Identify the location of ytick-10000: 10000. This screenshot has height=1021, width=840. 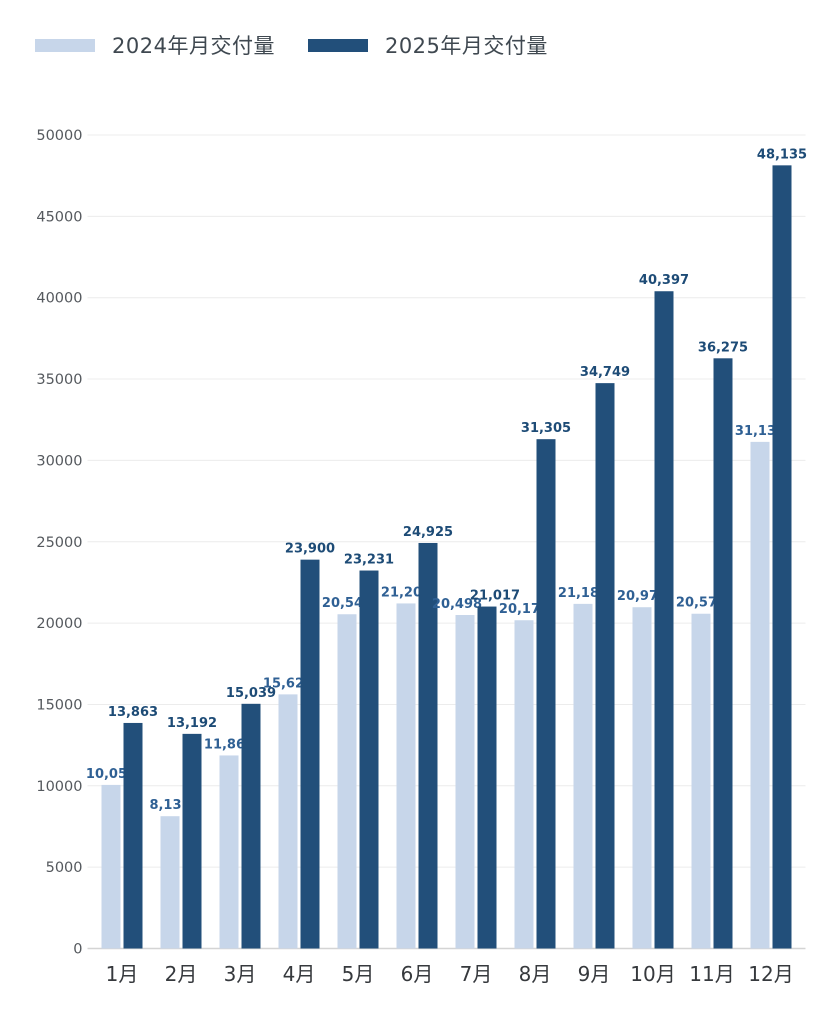
(59, 787).